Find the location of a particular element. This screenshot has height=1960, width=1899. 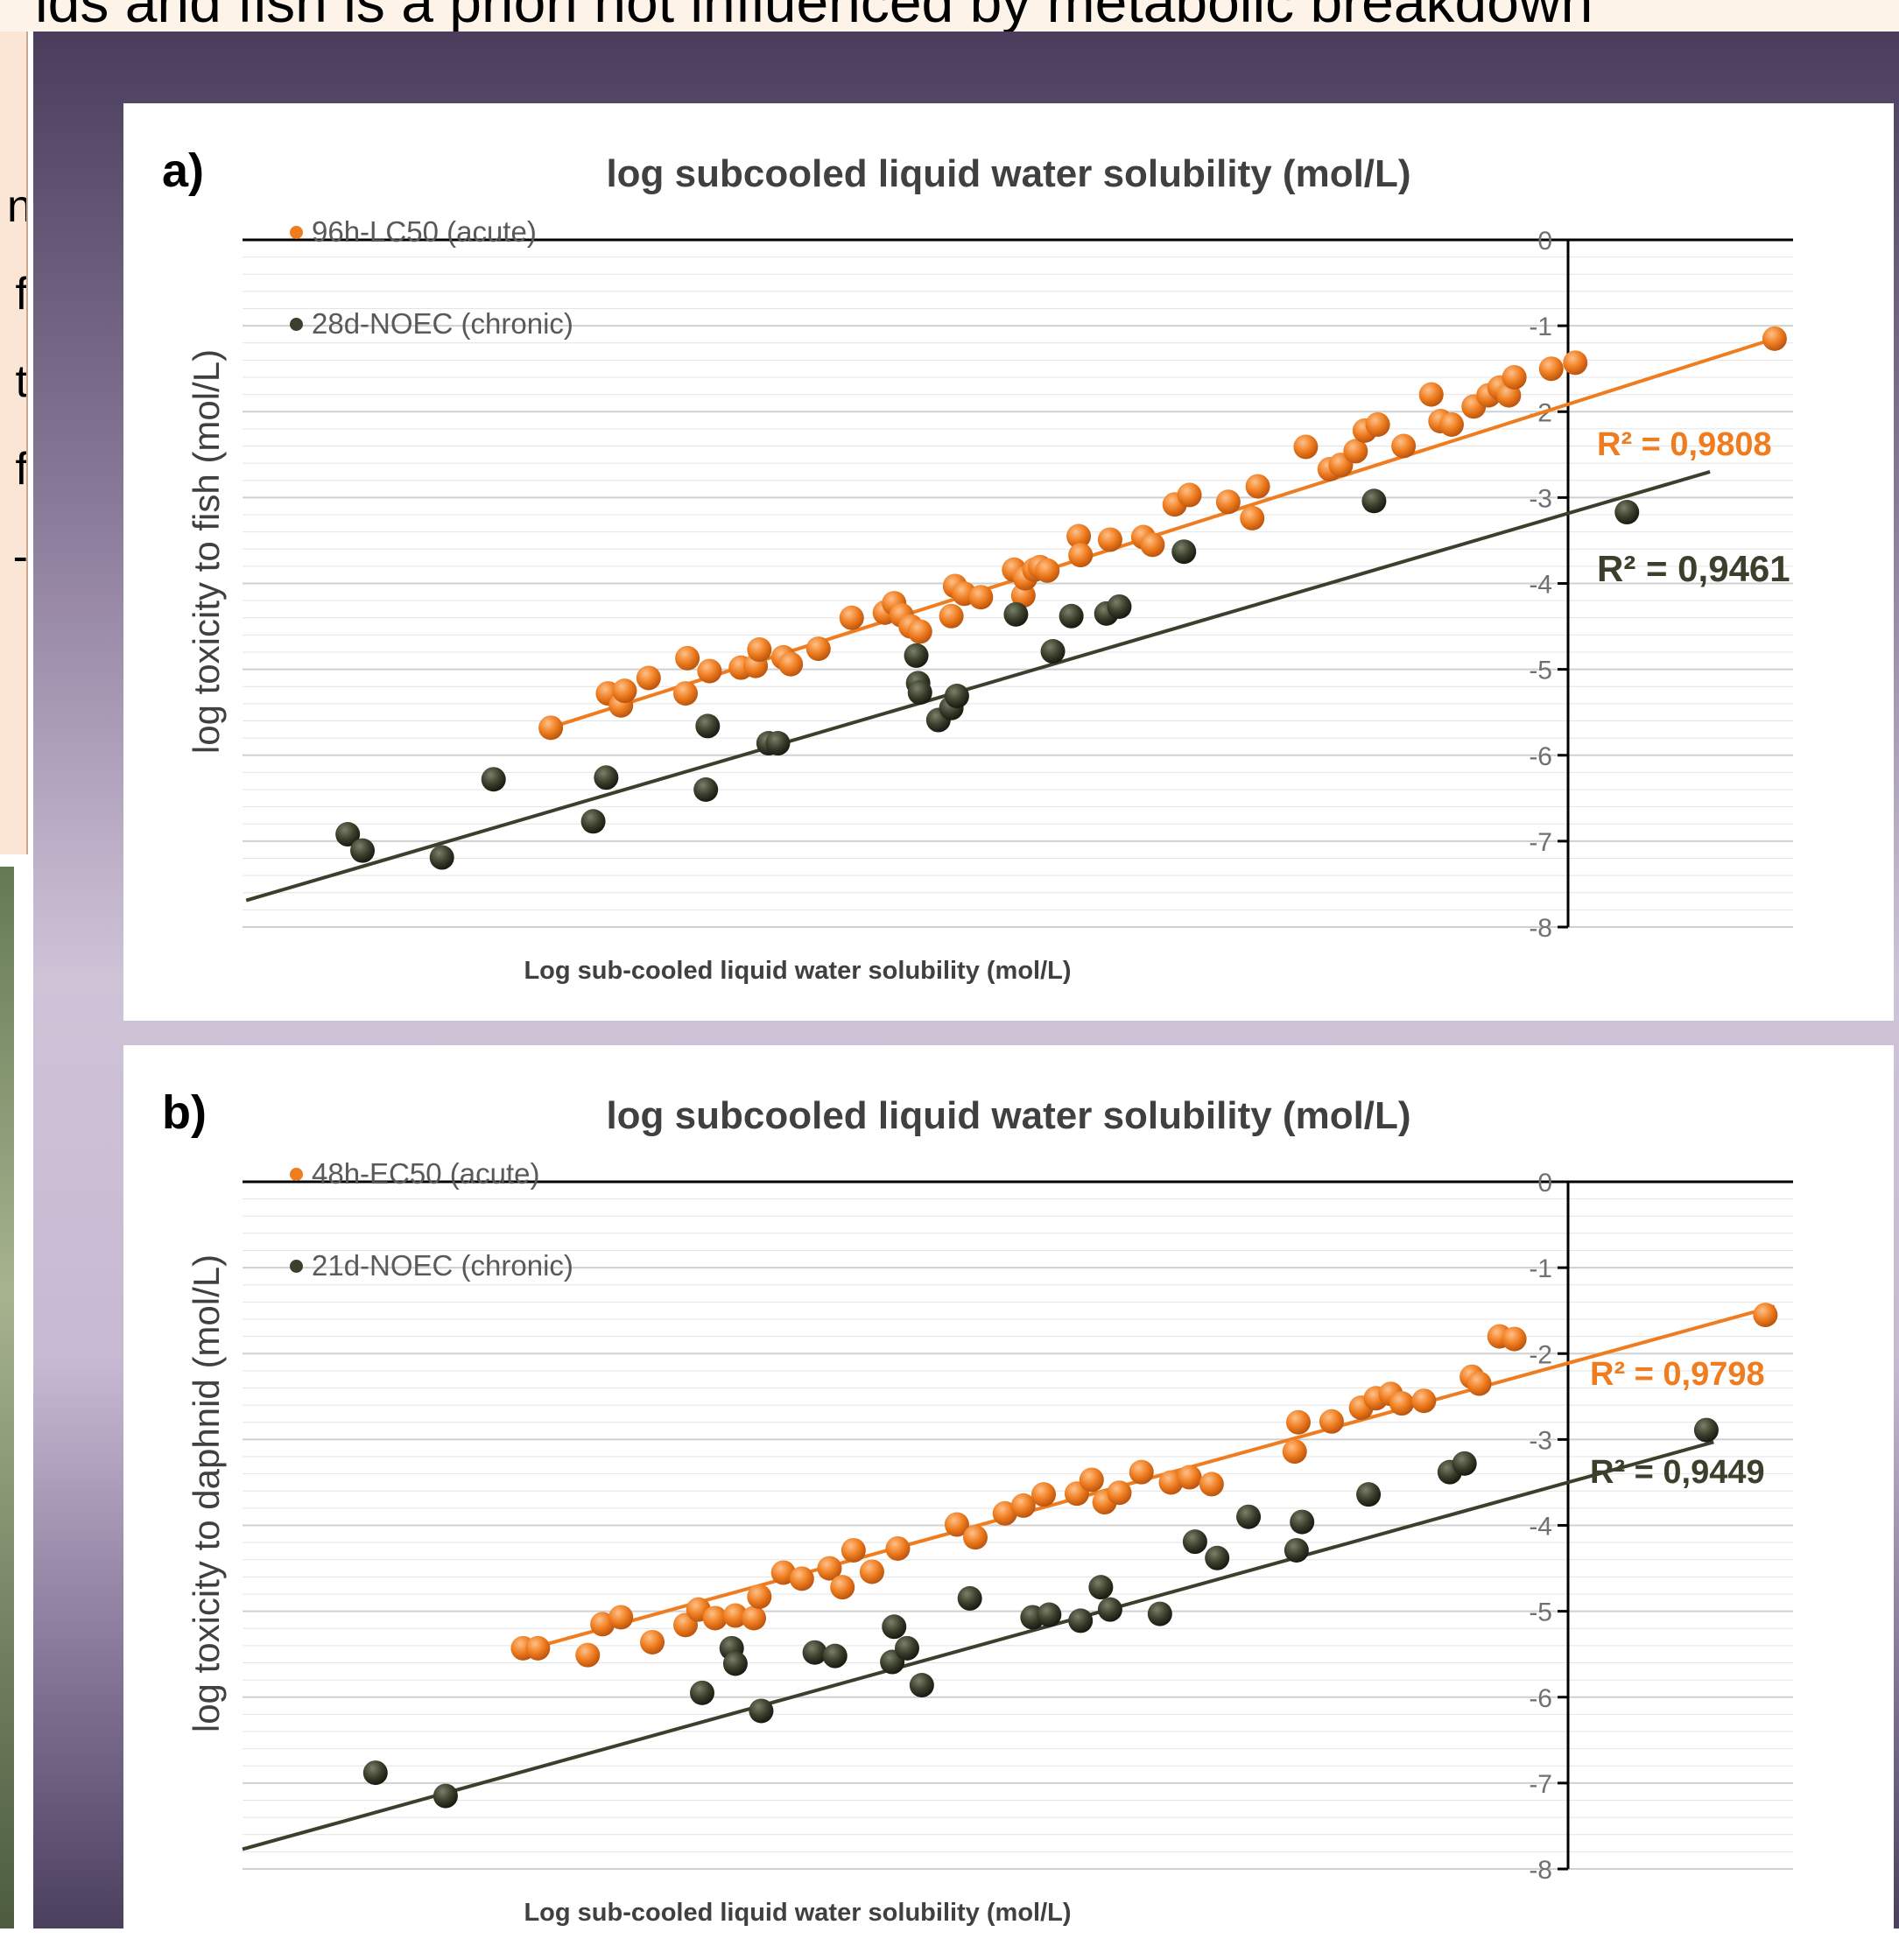

y-tick-label: -1 is located at coordinates (1540, 327).